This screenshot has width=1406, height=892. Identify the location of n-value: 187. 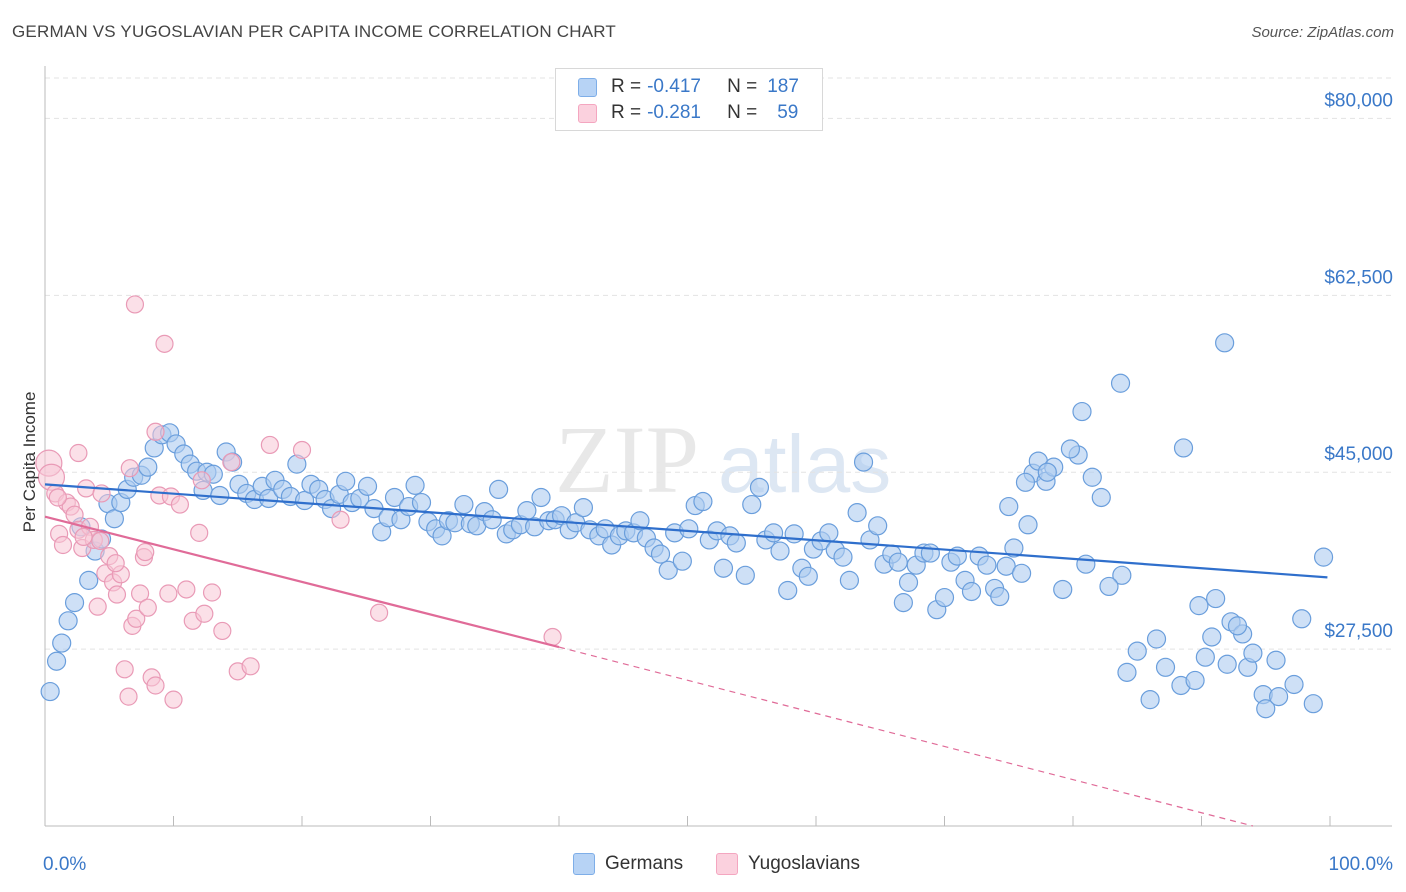
(783, 86).